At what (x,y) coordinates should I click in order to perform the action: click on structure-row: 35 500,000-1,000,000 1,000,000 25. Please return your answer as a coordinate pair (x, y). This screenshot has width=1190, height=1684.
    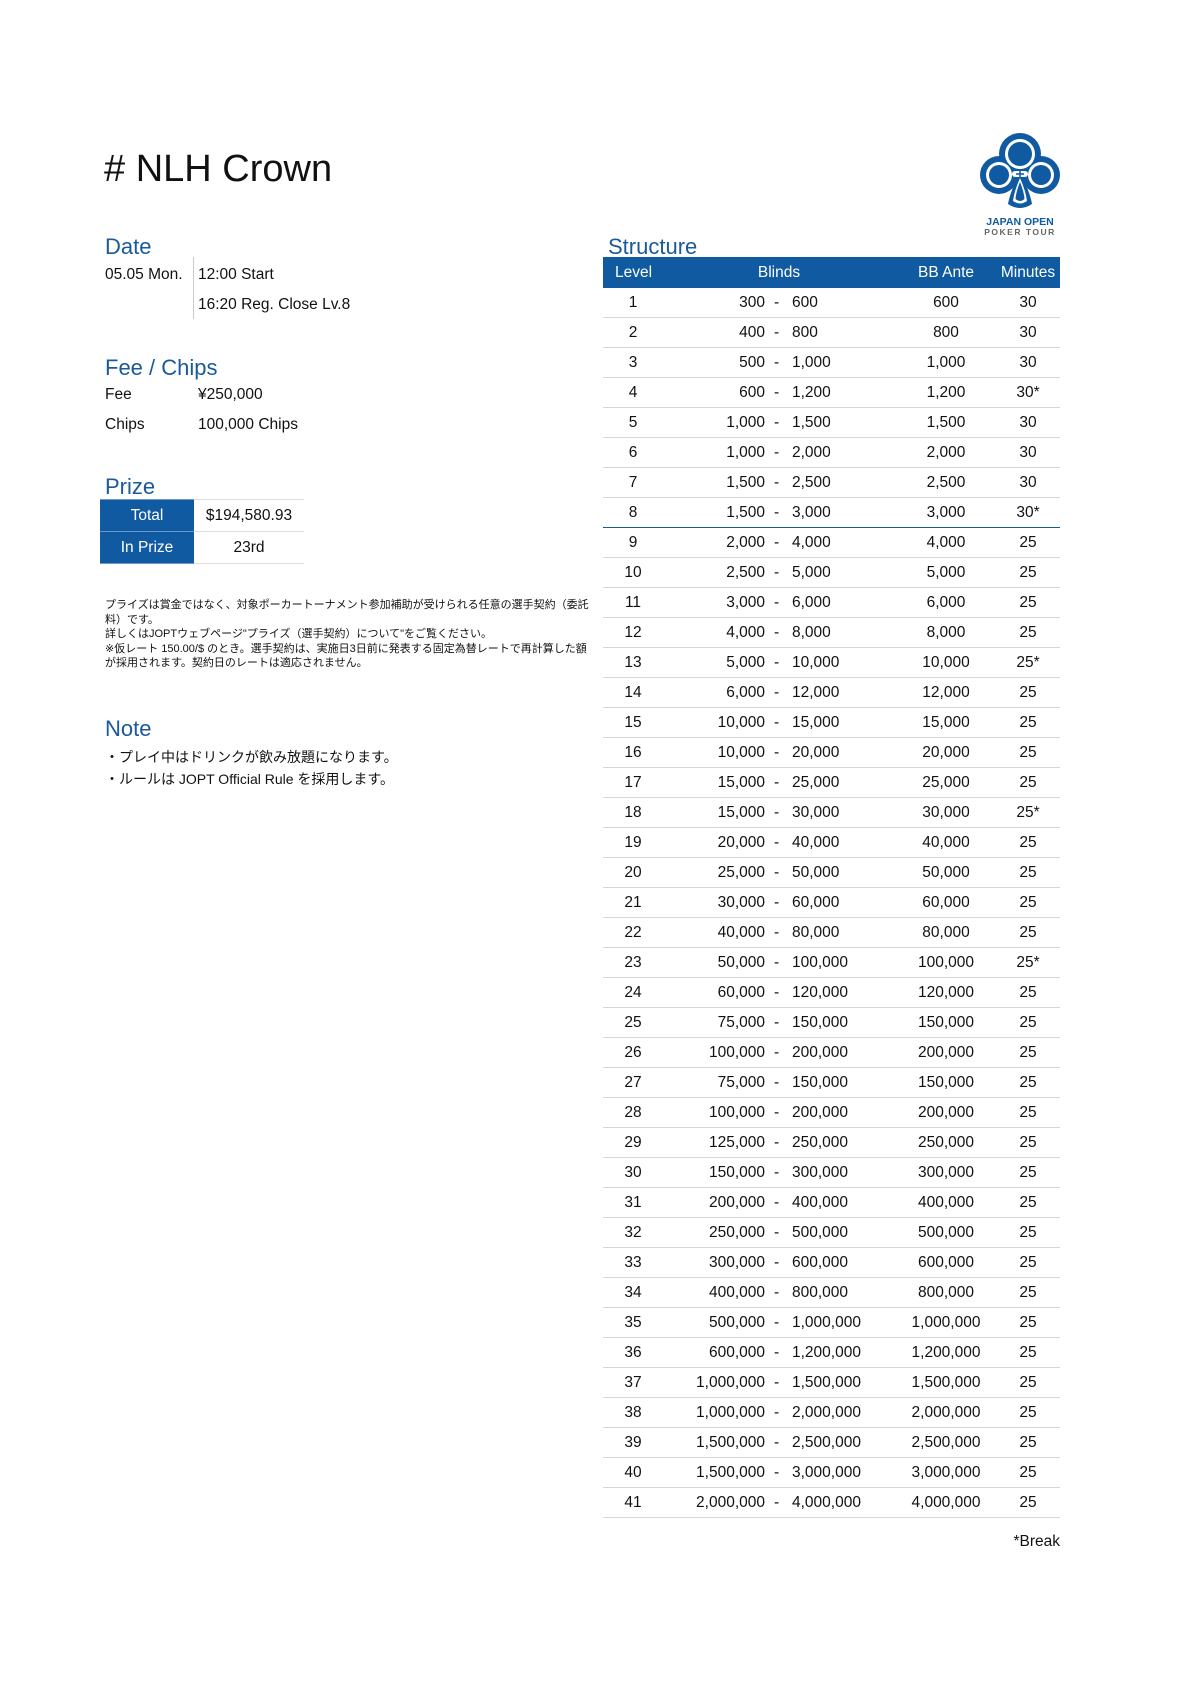
    Looking at the image, I should click on (831, 1323).